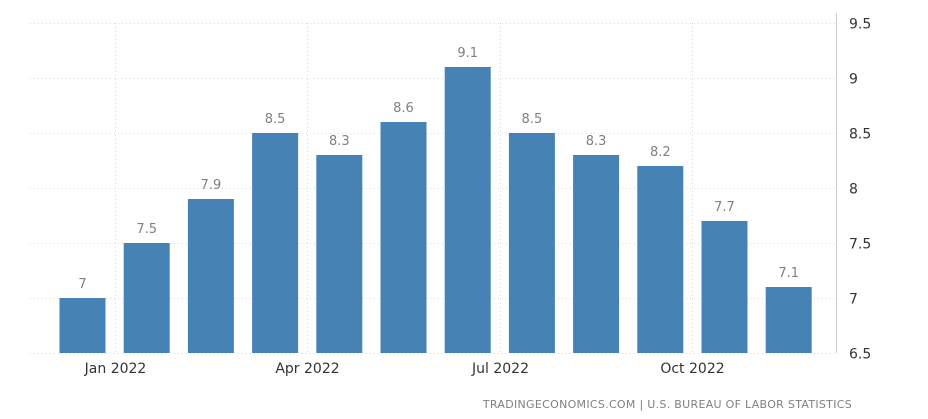 This screenshot has width=928, height=419. What do you see at coordinates (307, 369) in the screenshot?
I see `x-tick-label: Apr 2022` at bounding box center [307, 369].